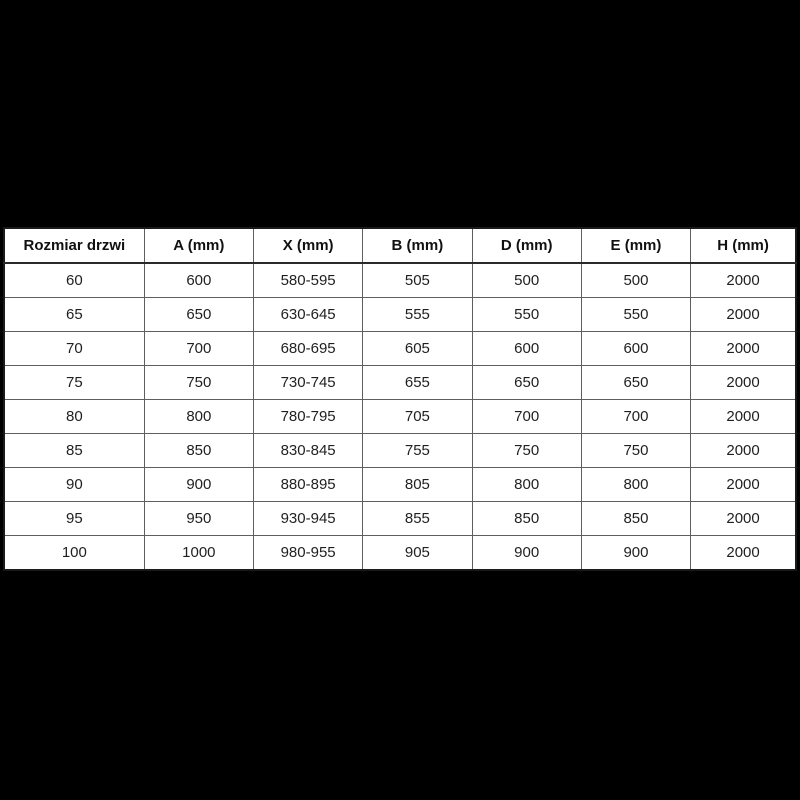  I want to click on table-cell: 755, so click(417, 450).